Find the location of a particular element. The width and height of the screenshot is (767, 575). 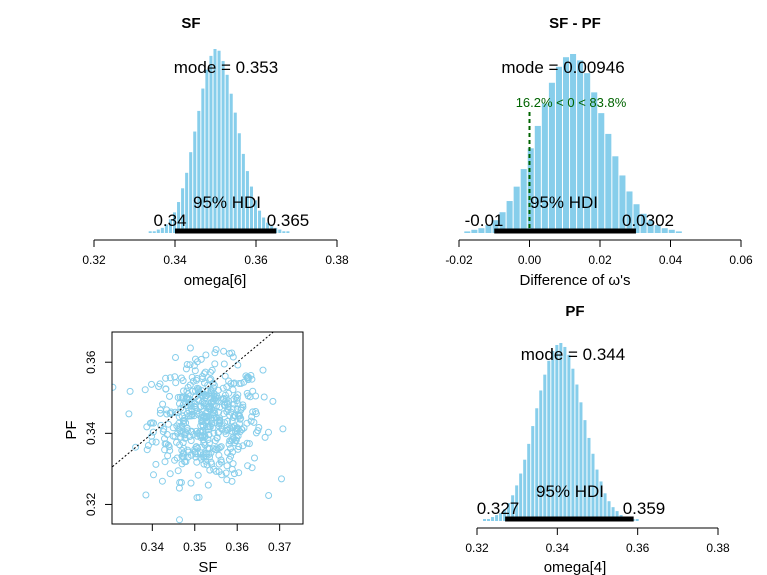

tick-label: 0.38 is located at coordinates (337, 260).